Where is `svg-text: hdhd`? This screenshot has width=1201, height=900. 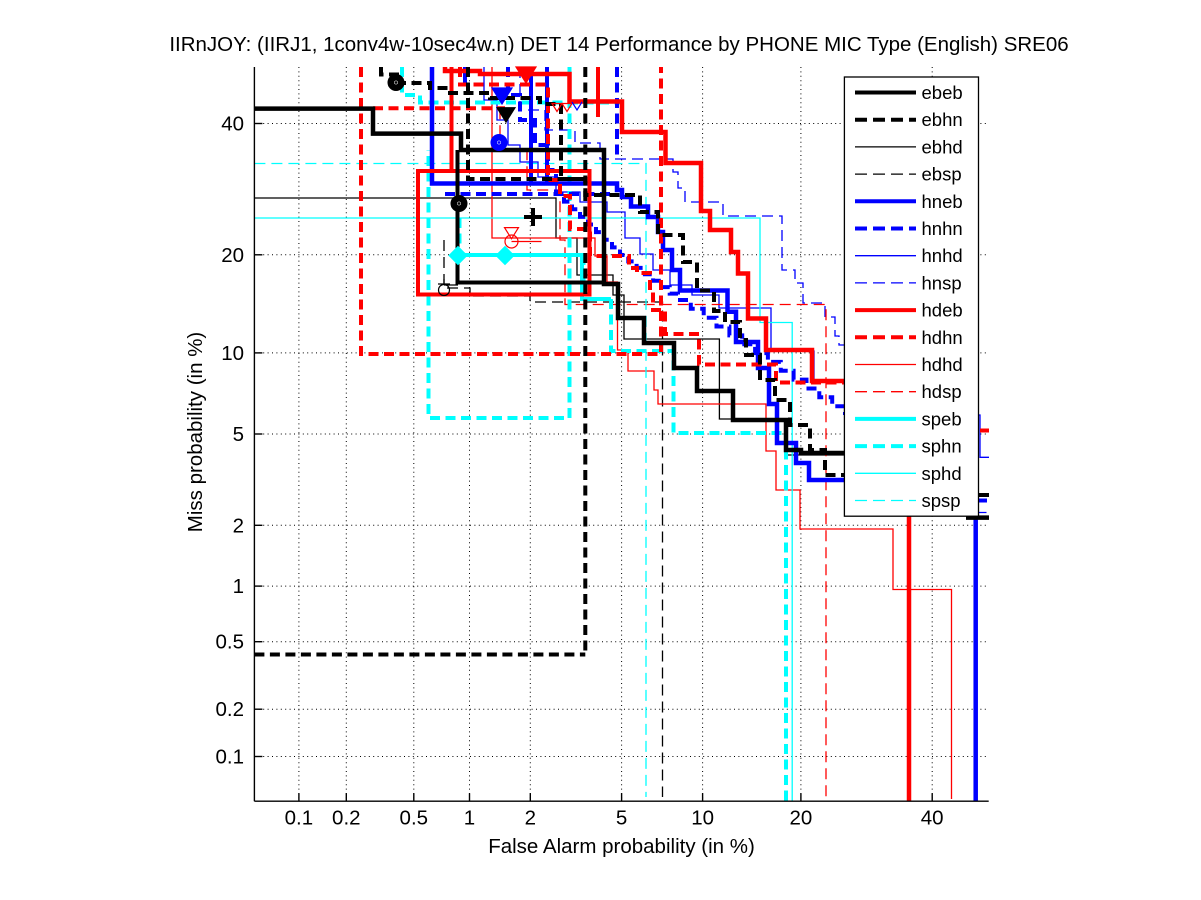
svg-text: hdhd is located at coordinates (942, 364).